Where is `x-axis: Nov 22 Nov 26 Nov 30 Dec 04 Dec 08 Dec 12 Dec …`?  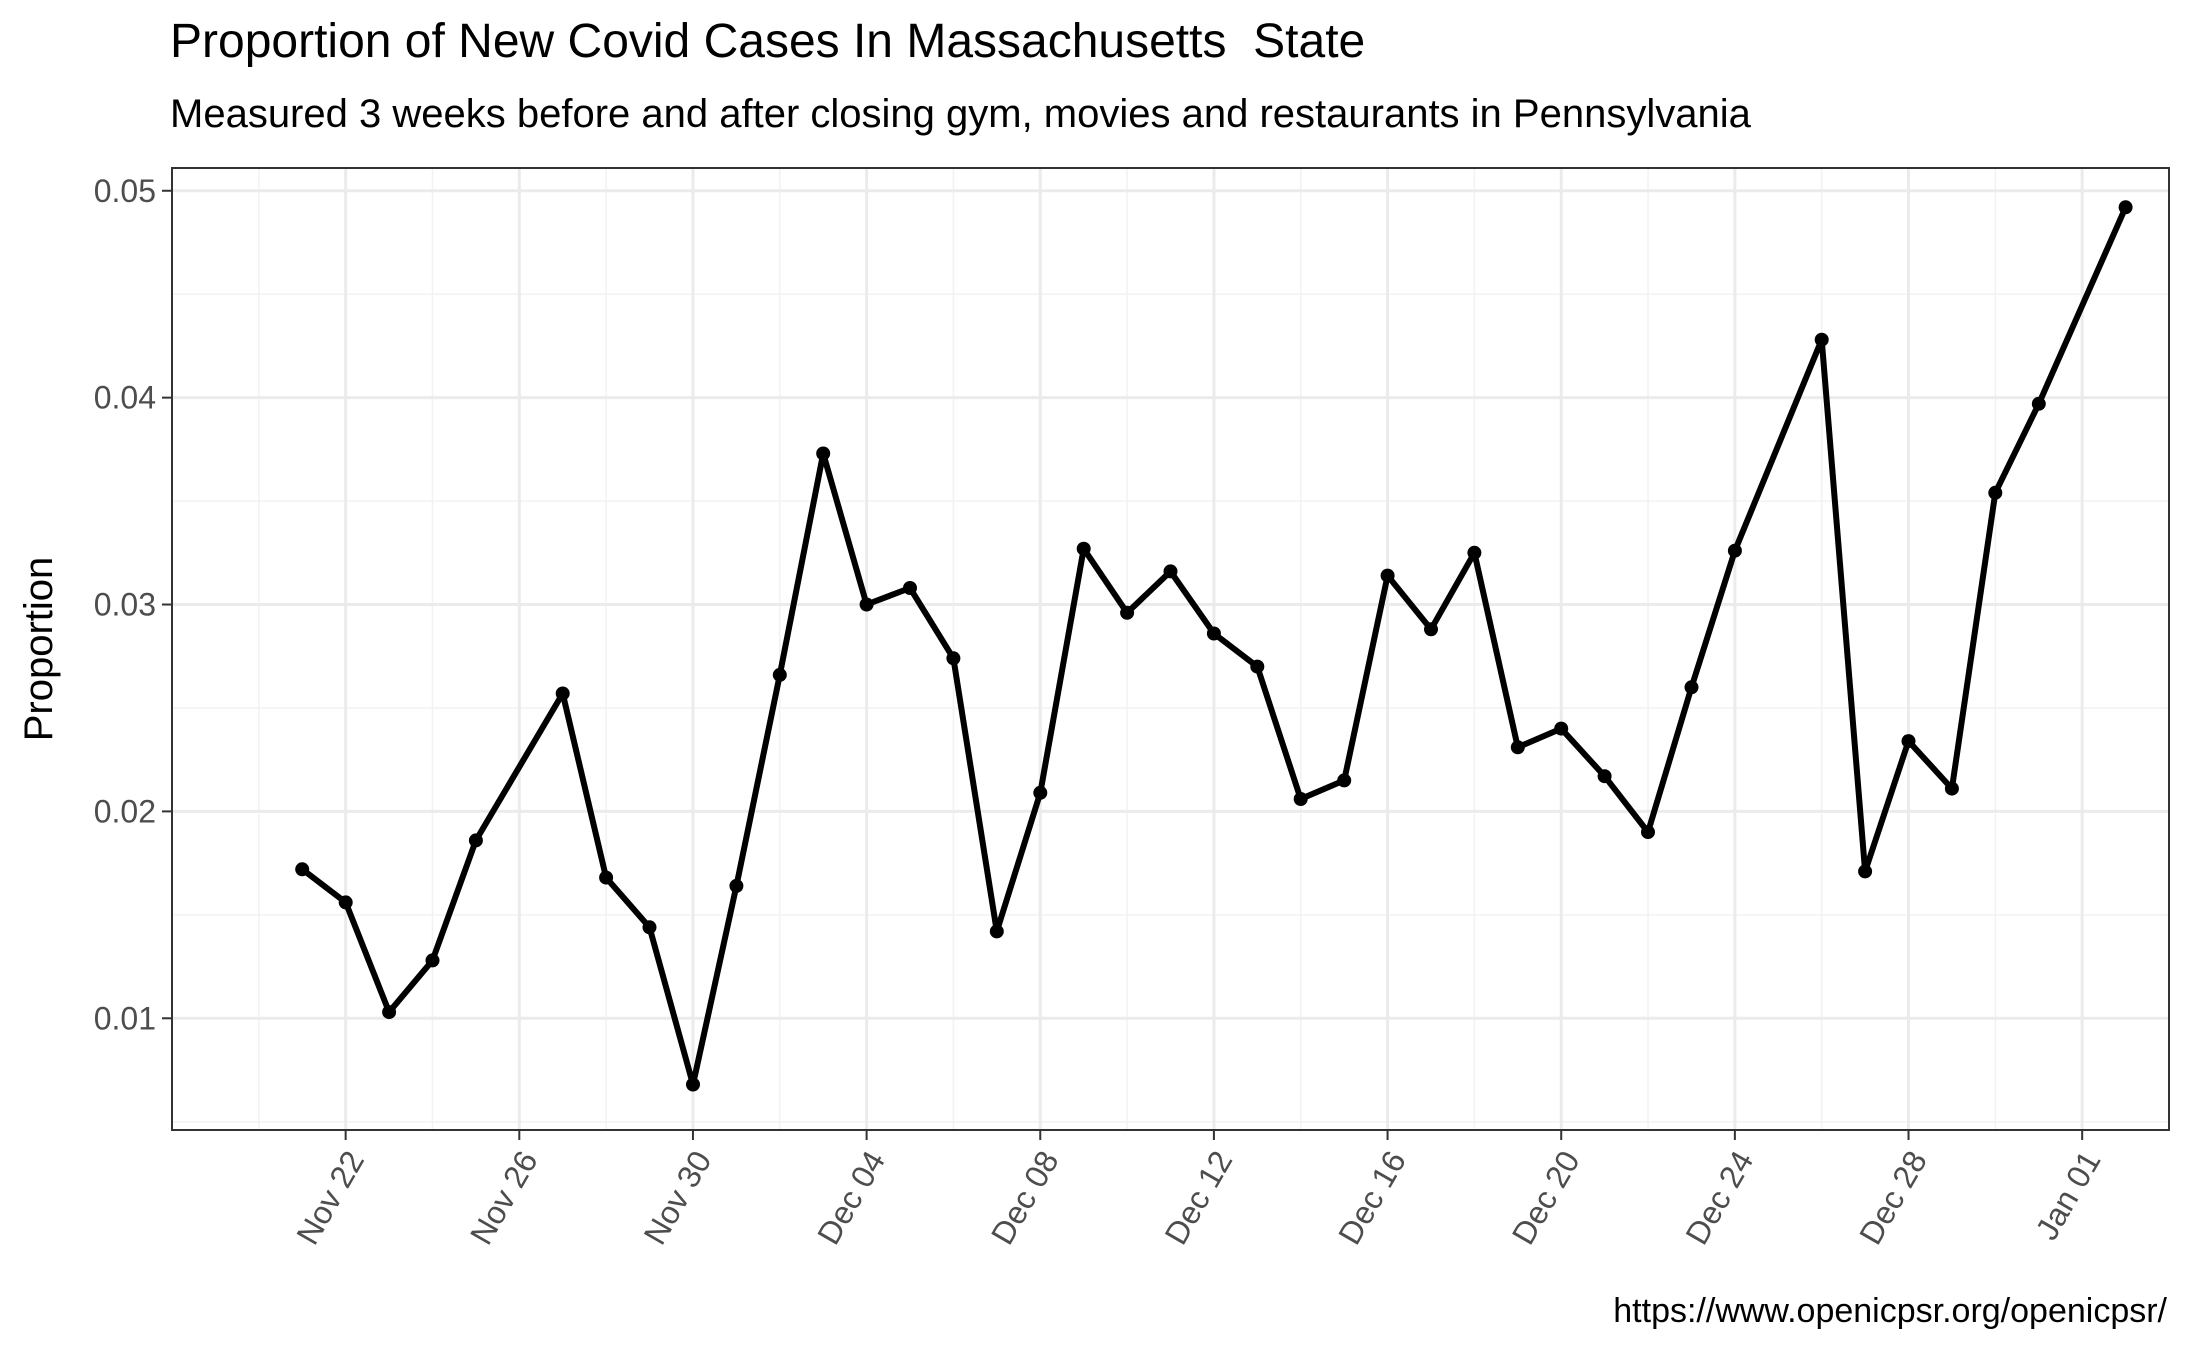
x-axis: Nov 22 Nov 26 Nov 30 Dec 04 Dec 08 Dec 12 Dec … is located at coordinates (1198, 1190).